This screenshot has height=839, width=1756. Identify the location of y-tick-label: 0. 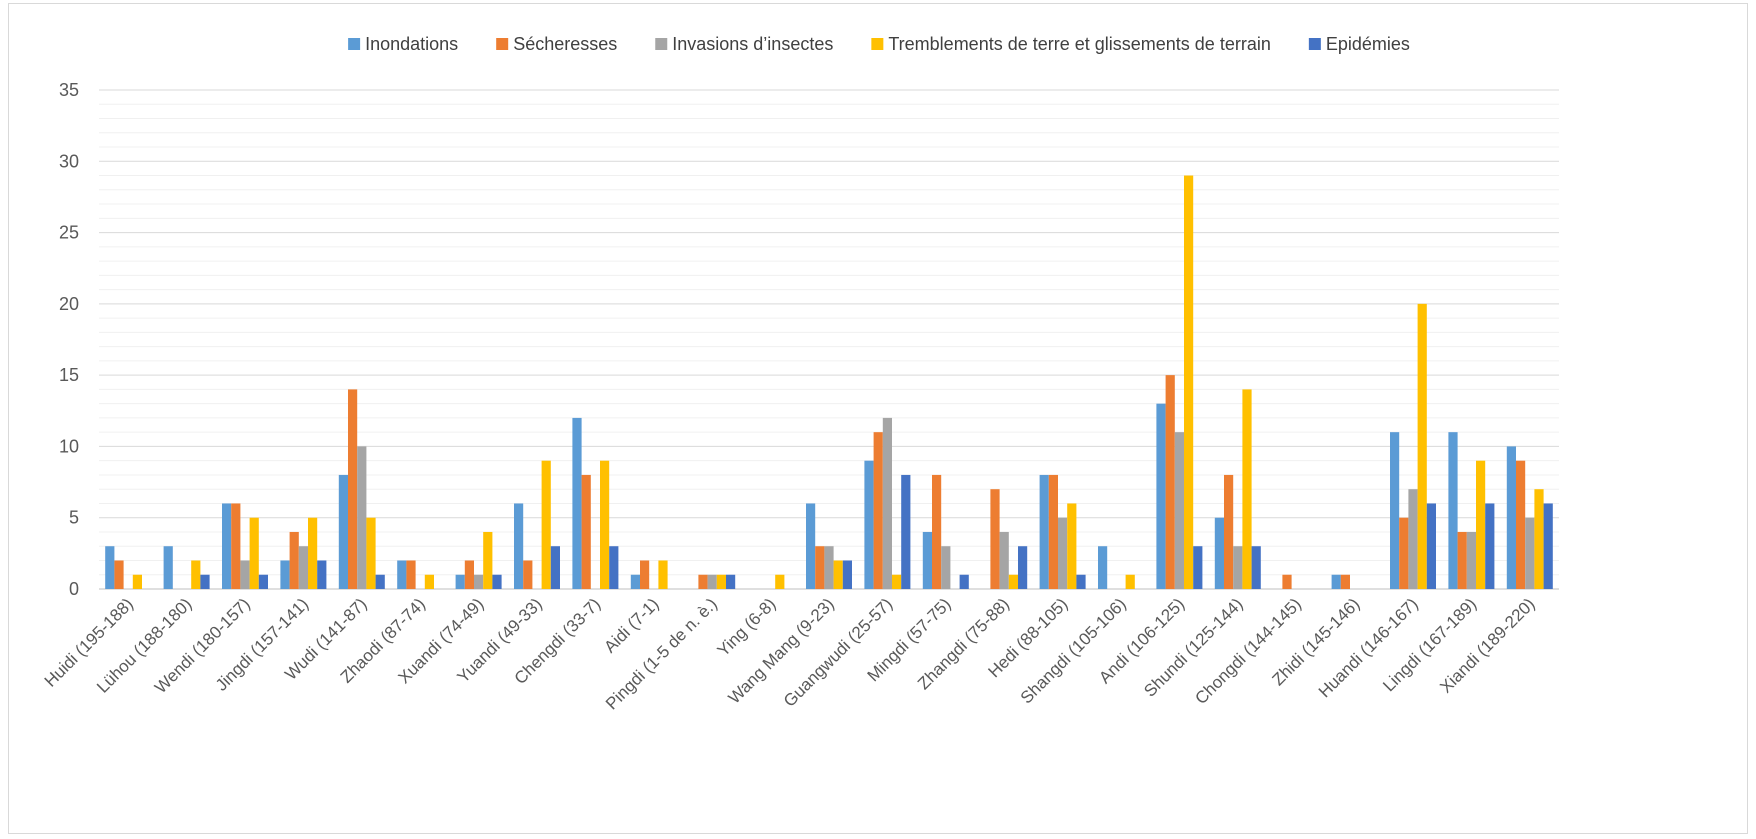
(74, 589).